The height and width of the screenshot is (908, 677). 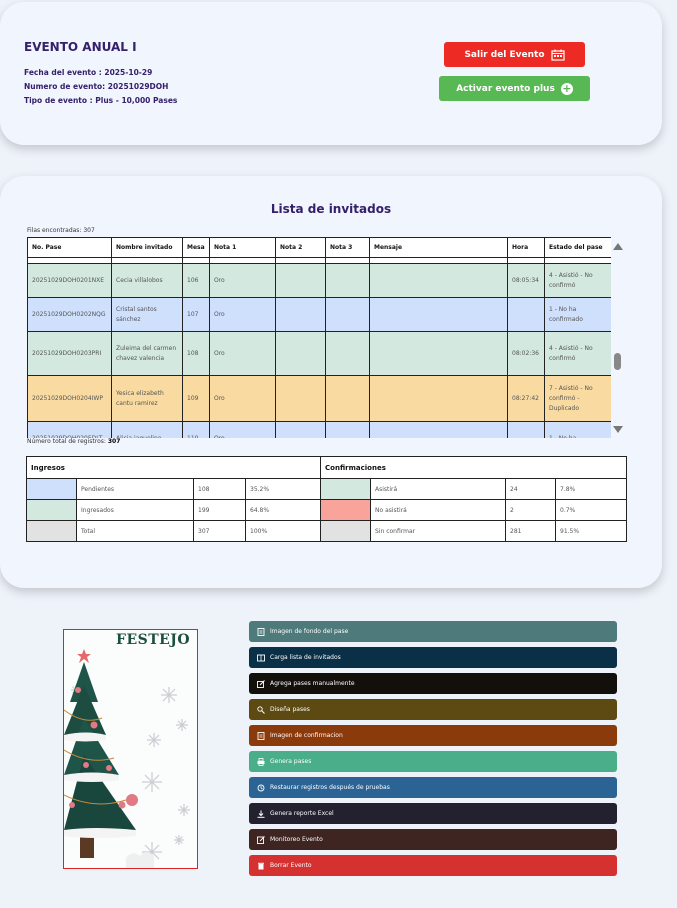 I want to click on action-button: Genera pases, so click(x=433, y=761).